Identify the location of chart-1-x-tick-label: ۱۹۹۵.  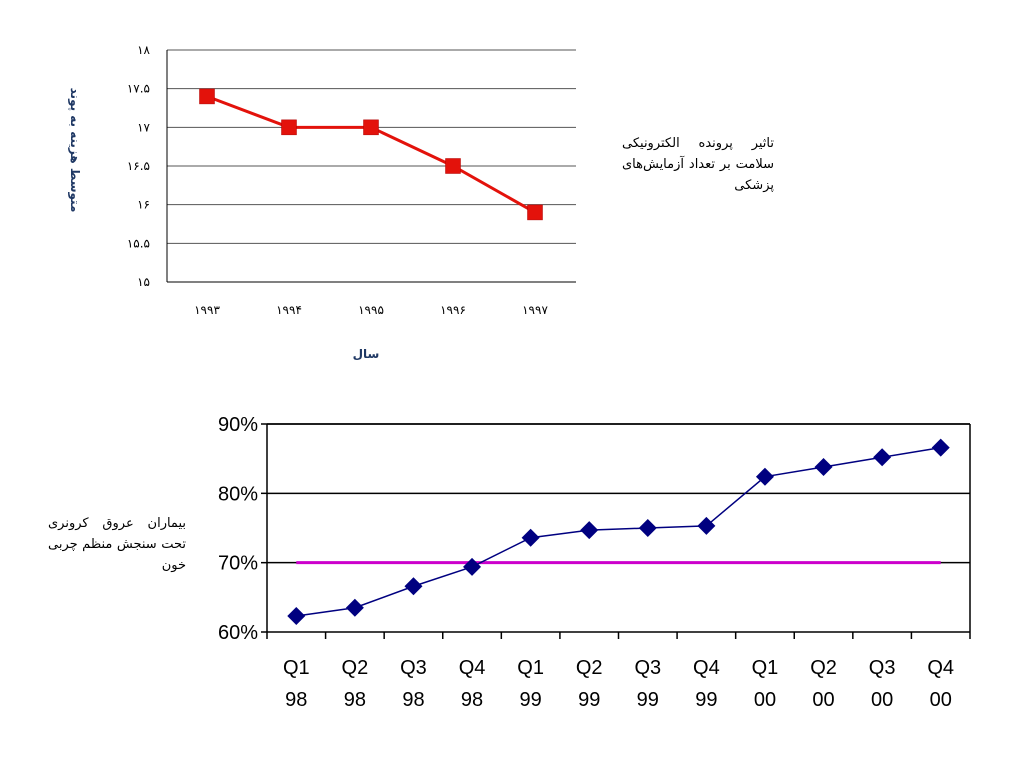
(371, 310).